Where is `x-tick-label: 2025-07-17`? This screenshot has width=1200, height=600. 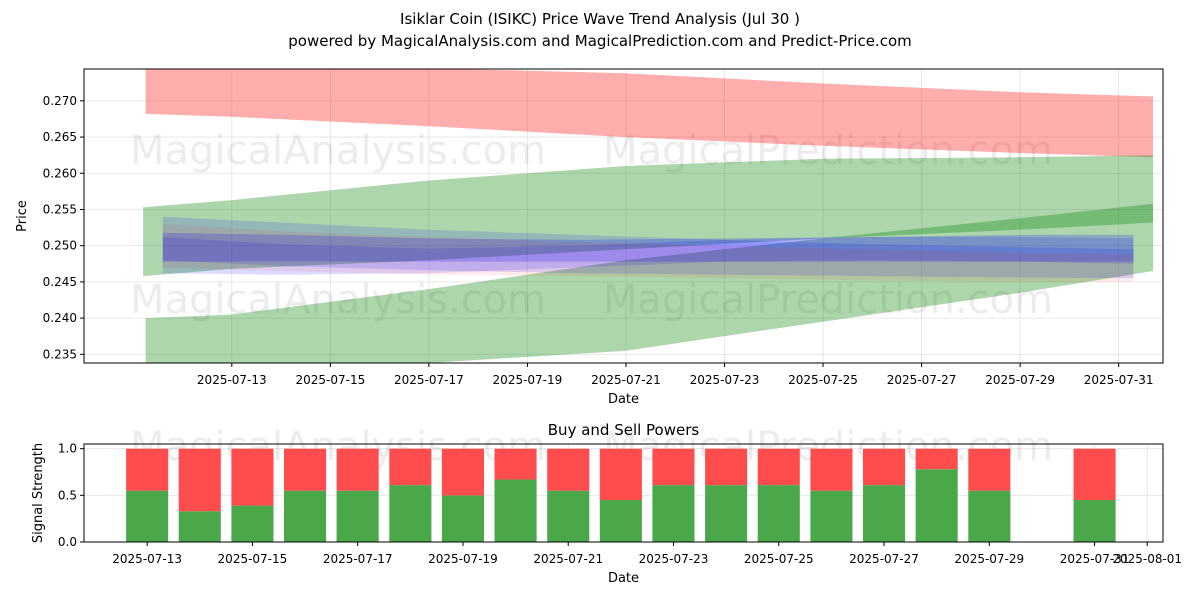
x-tick-label: 2025-07-17 is located at coordinates (429, 380).